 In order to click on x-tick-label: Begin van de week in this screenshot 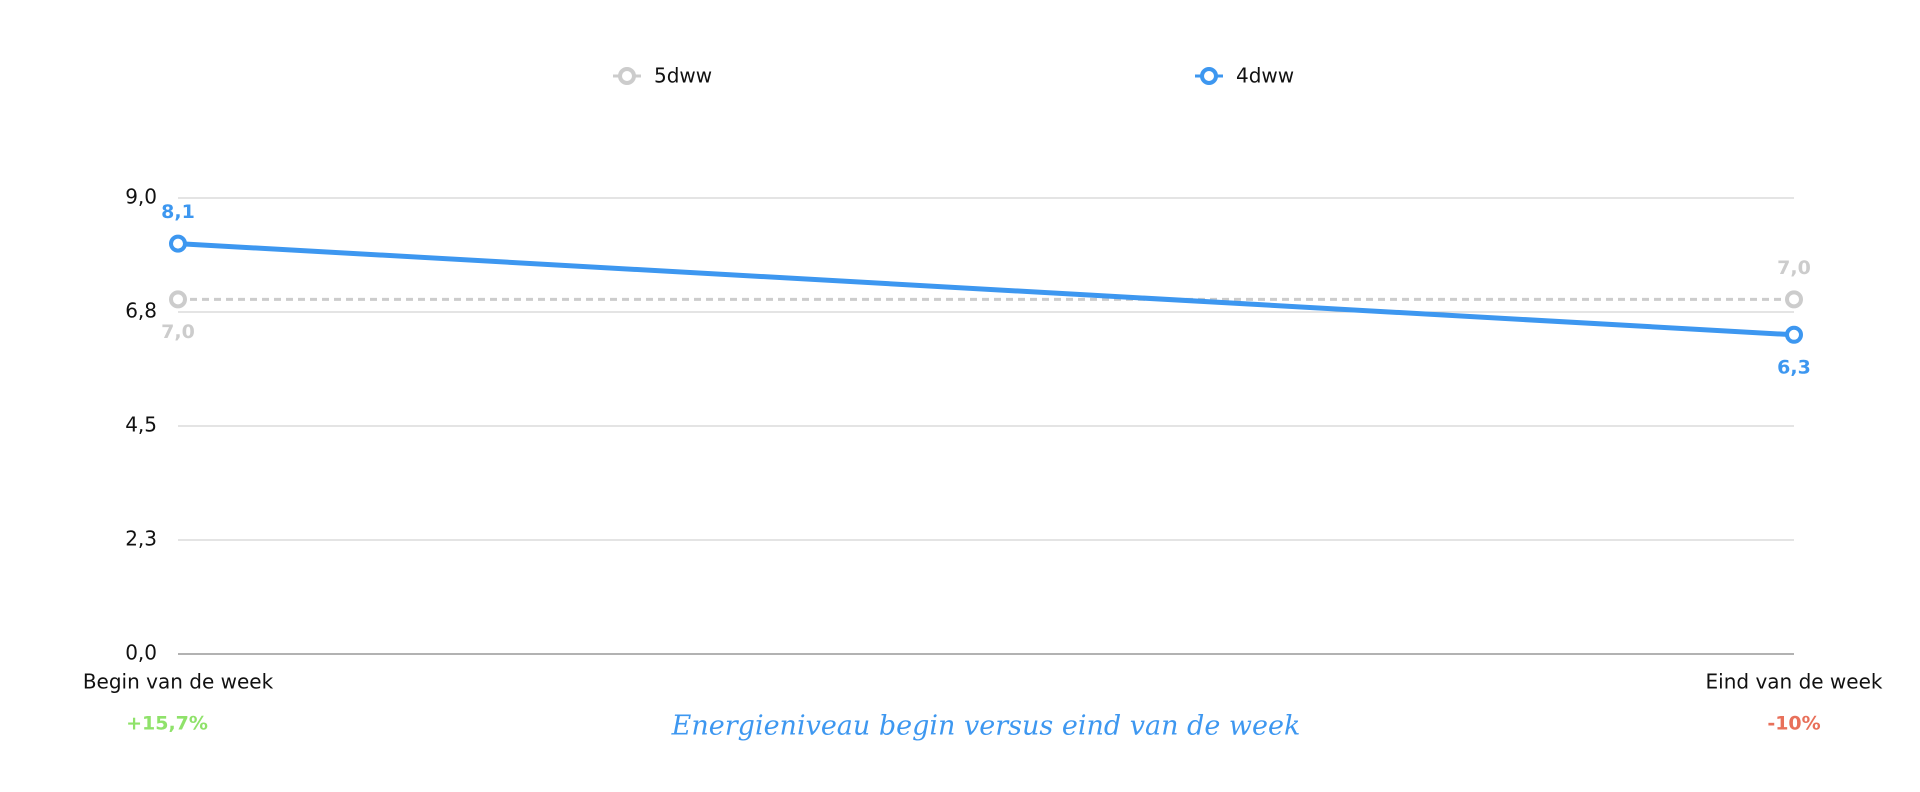, I will do `click(178, 682)`.